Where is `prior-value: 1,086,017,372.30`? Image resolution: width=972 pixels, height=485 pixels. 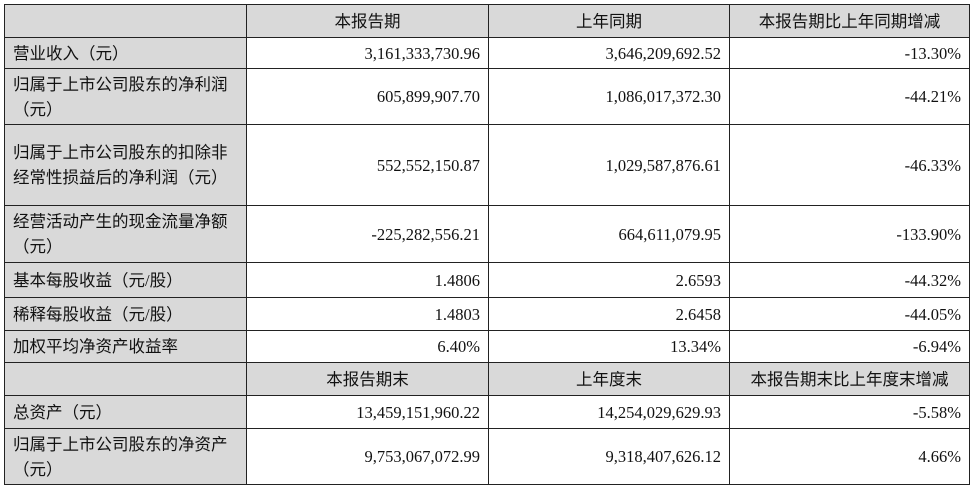 prior-value: 1,086,017,372.30 is located at coordinates (609, 96).